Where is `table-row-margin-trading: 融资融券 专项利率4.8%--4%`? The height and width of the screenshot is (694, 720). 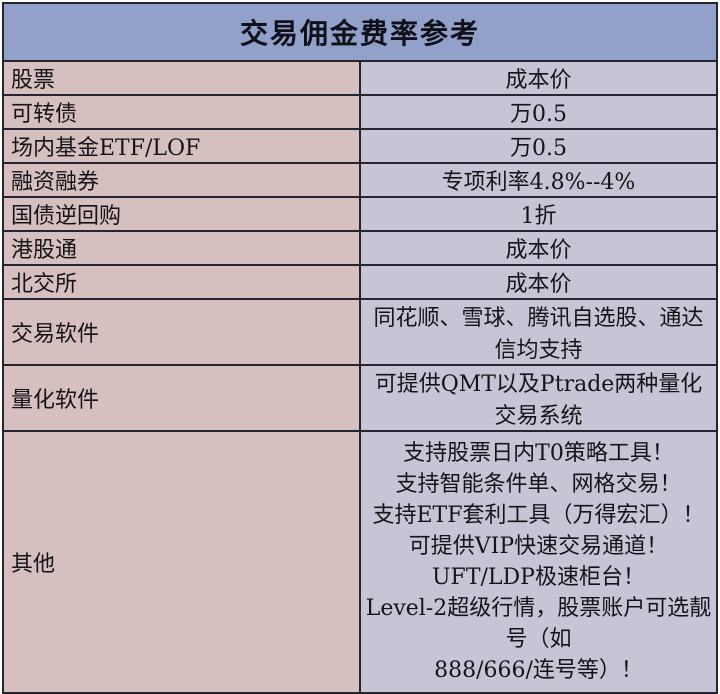
table-row-margin-trading: 融资融券 专项利率4.8%--4% is located at coordinates (360, 180).